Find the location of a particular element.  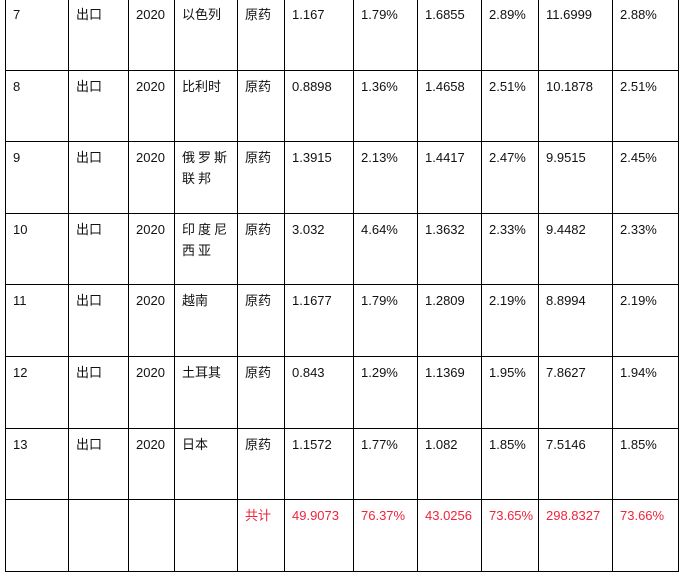

cell-value-2: 1.3632 is located at coordinates (449, 249).